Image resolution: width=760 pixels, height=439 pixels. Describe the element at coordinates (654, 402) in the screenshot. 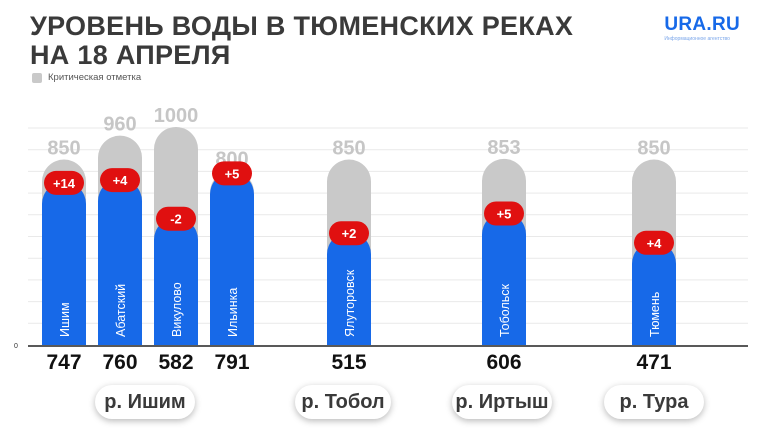

I see `river-label-4: р. Тура` at that location.